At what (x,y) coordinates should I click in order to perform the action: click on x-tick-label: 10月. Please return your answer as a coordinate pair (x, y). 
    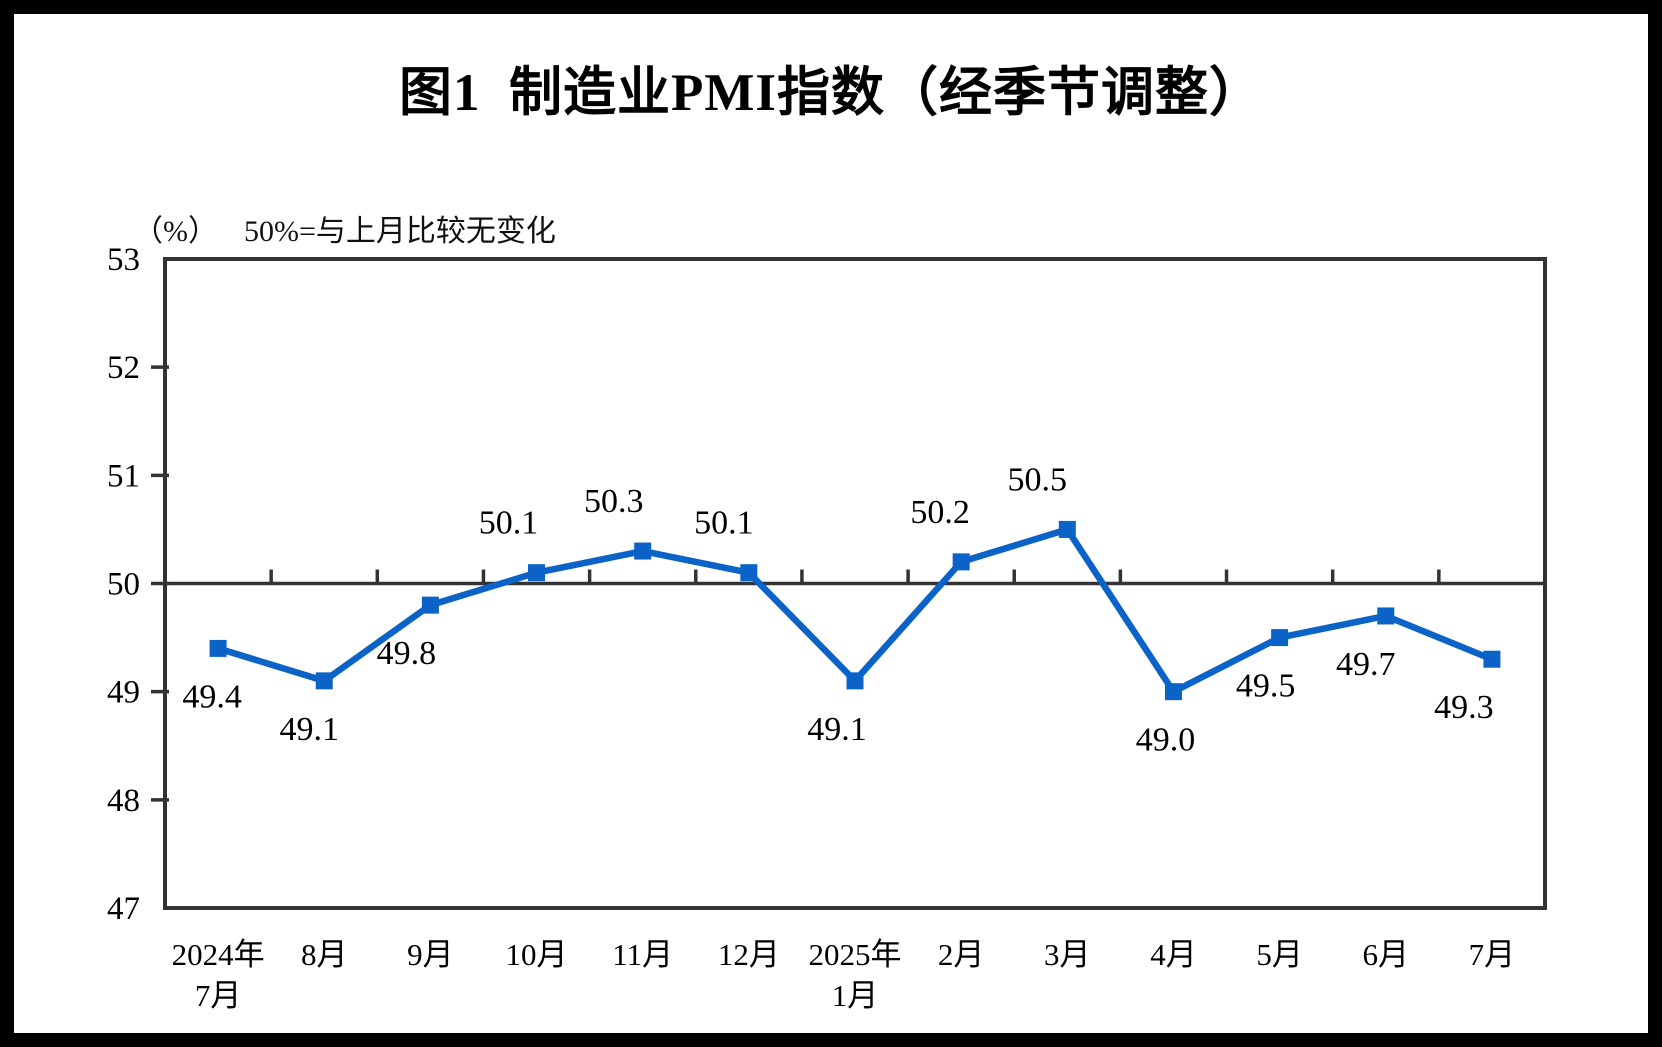
    Looking at the image, I should click on (537, 954).